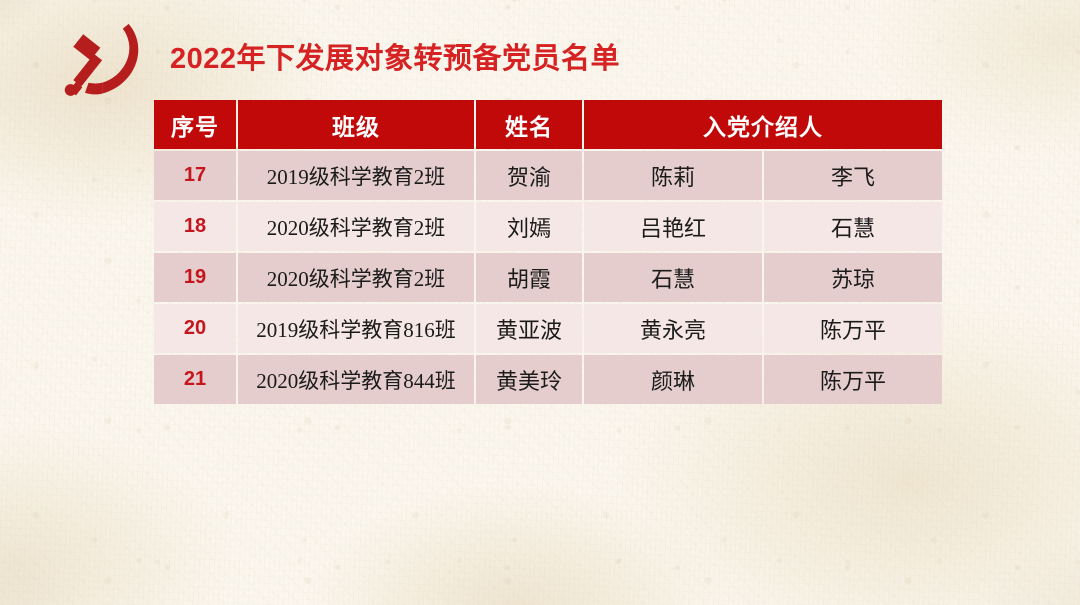 The width and height of the screenshot is (1080, 605). Describe the element at coordinates (529, 175) in the screenshot. I see `cell-name: 贺渝` at that location.